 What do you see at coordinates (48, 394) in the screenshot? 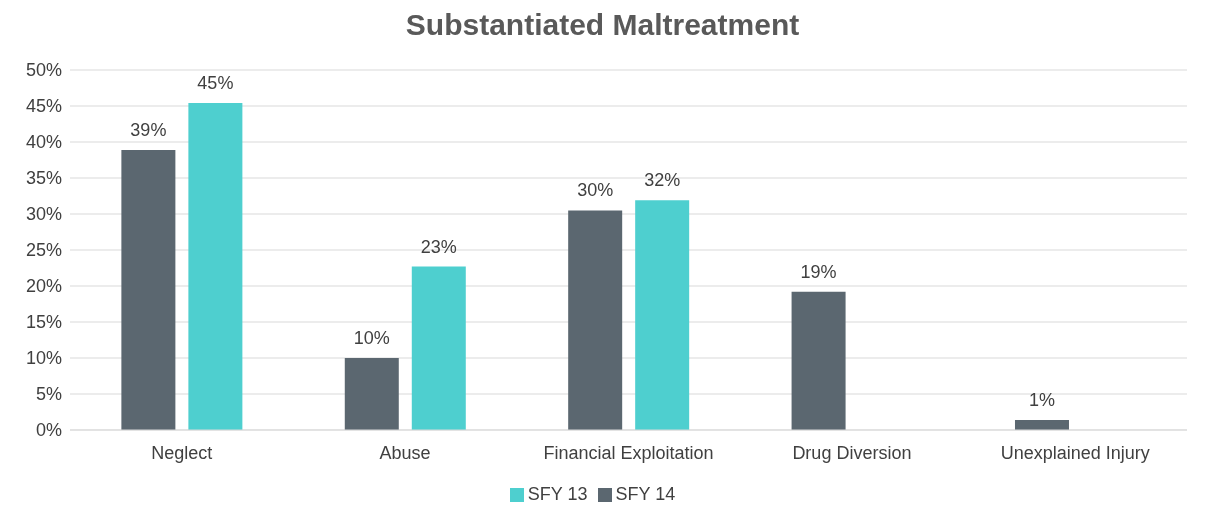
I see `y-tick-label: 5%` at bounding box center [48, 394].